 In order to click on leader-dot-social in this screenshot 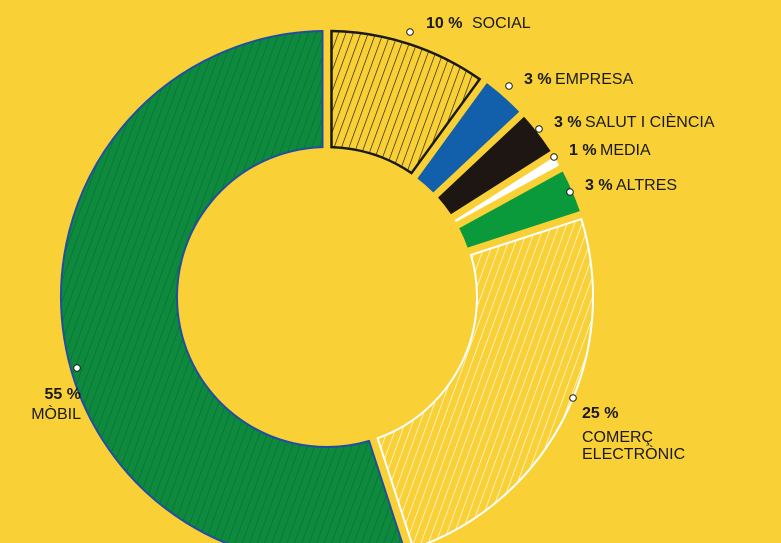, I will do `click(410, 32)`.